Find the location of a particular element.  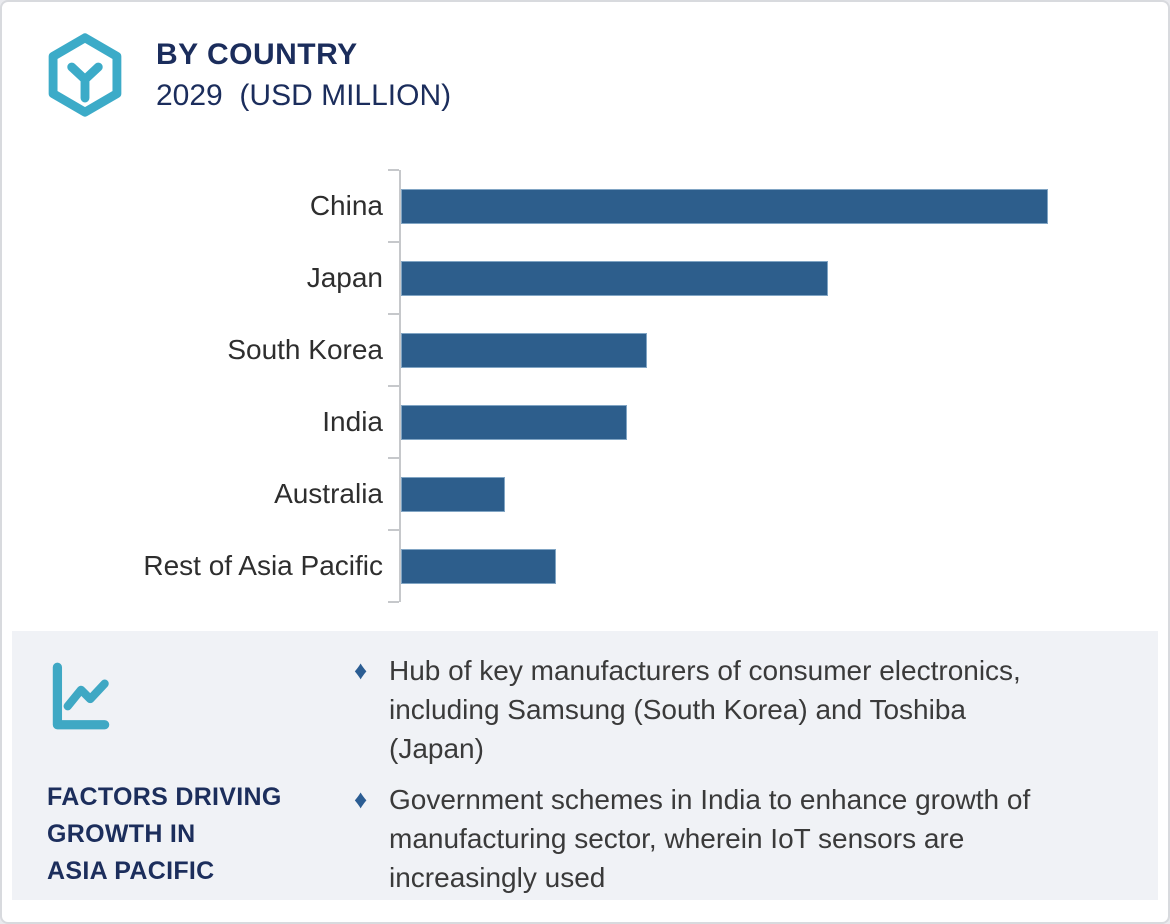

bar-india is located at coordinates (514, 422).